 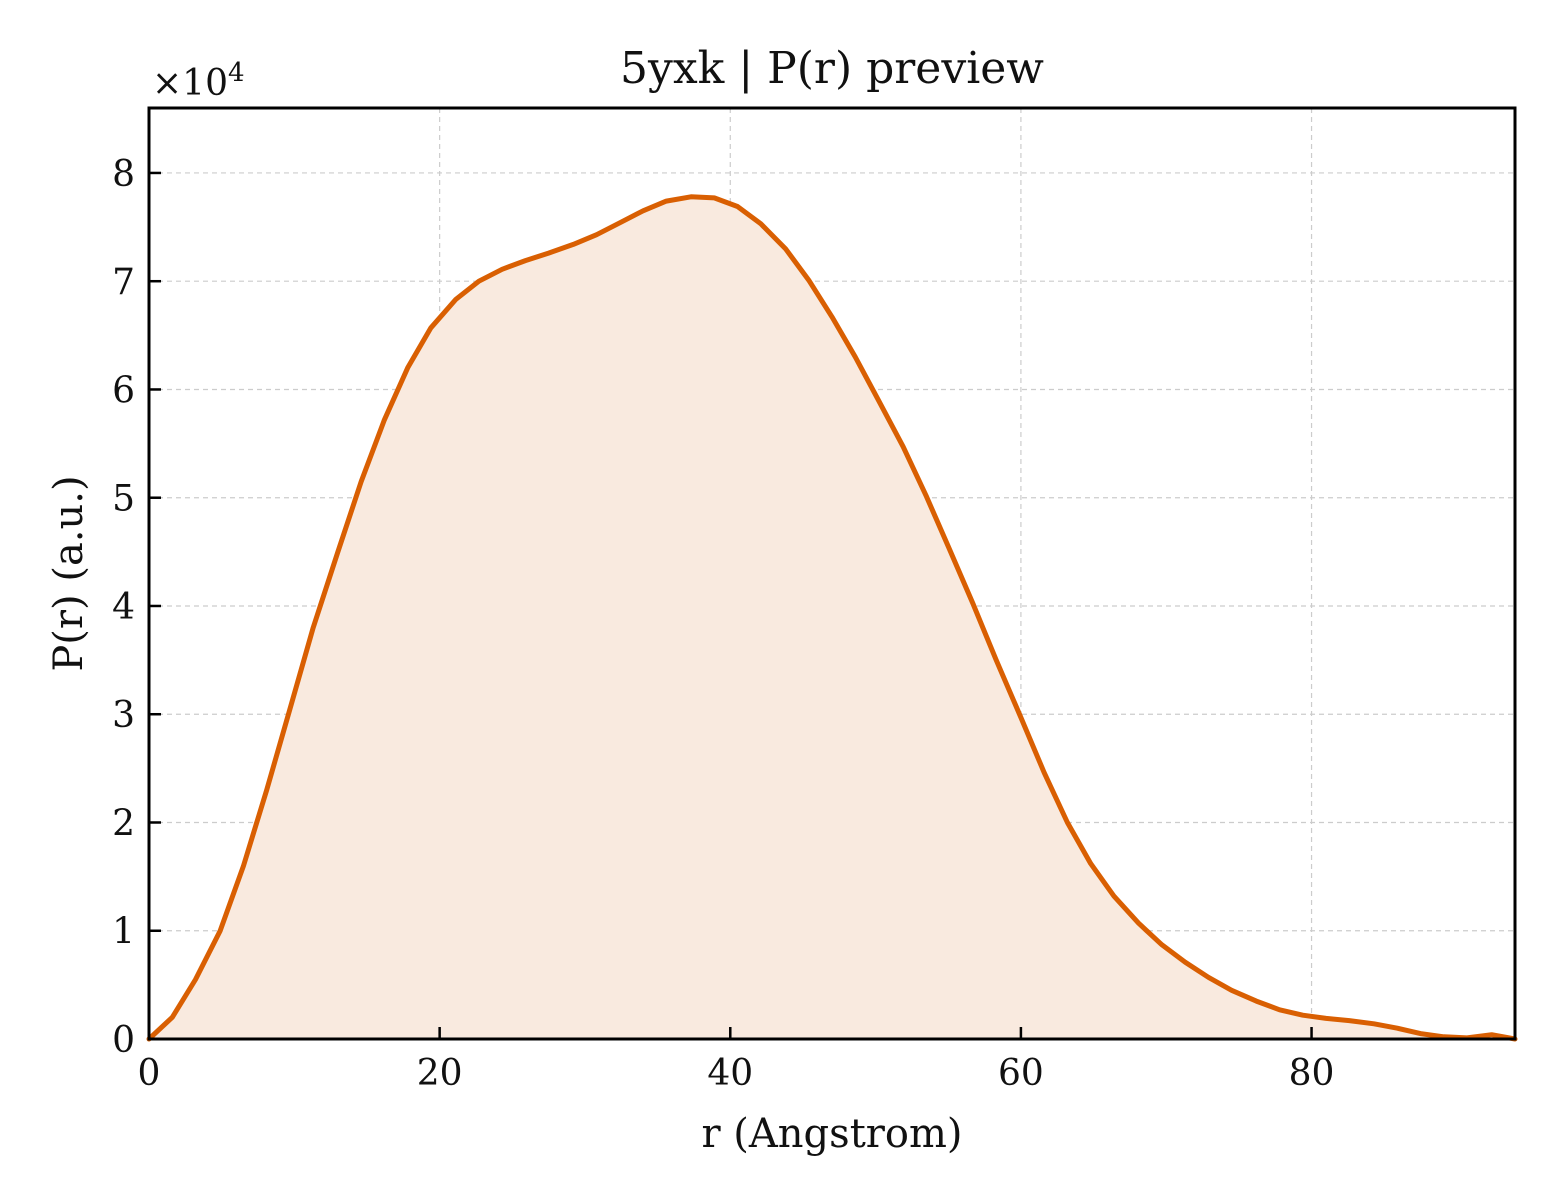 What do you see at coordinates (123, 823) in the screenshot?
I see `y-tick-label: 2` at bounding box center [123, 823].